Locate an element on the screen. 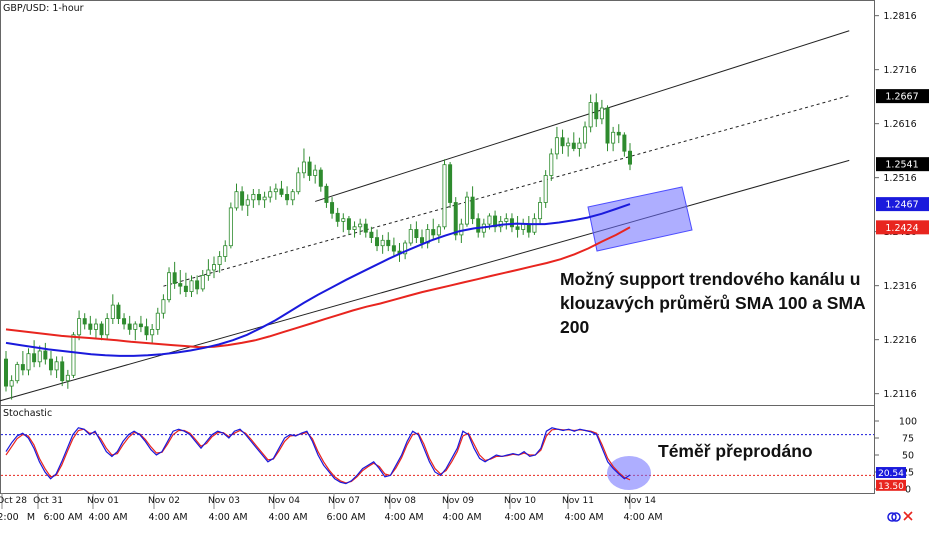  price-tick-label: 1.2316 is located at coordinates (899, 286).